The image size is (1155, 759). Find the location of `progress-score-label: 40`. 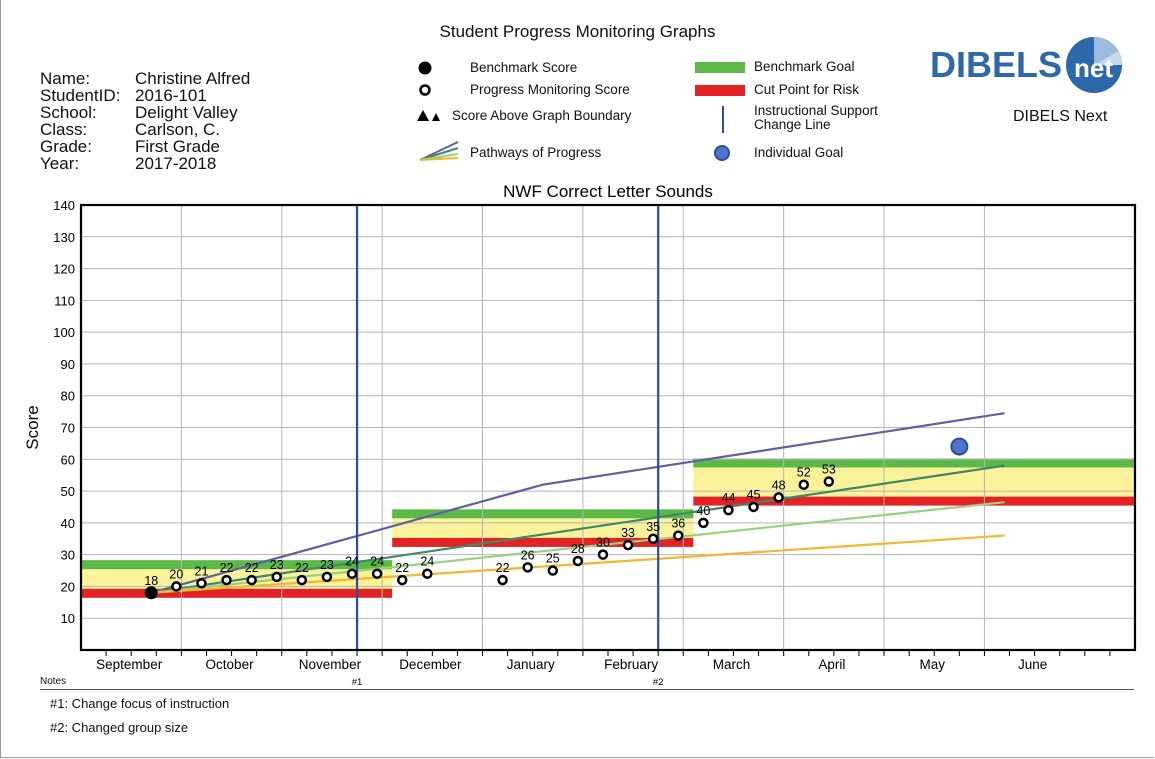

progress-score-label: 40 is located at coordinates (703, 511).